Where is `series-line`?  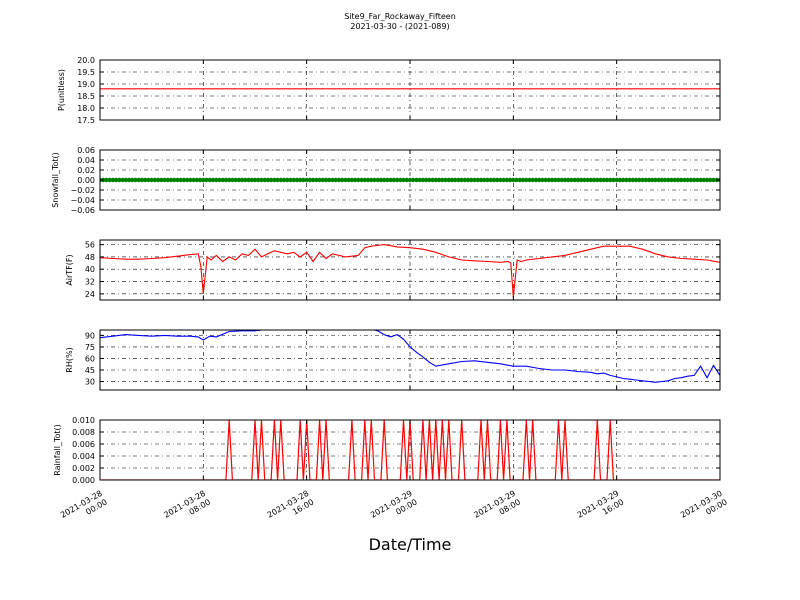
series-line is located at coordinates (410, 356).